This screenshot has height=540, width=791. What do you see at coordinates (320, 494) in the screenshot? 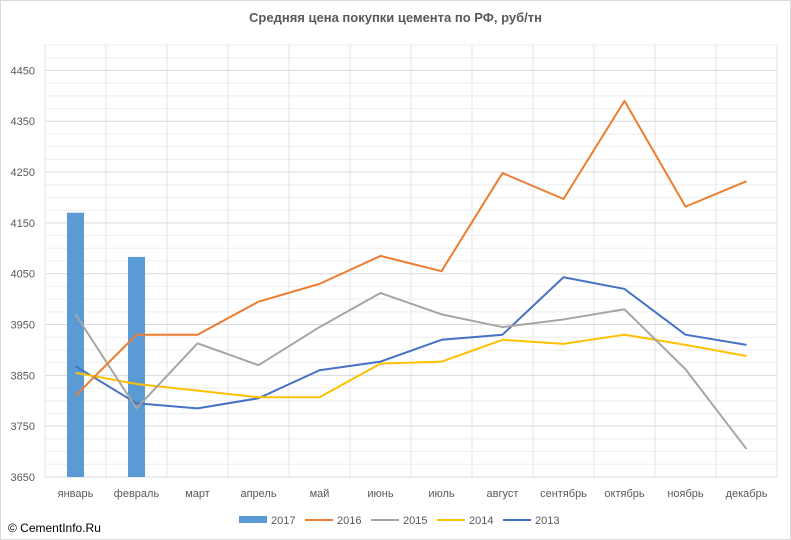
I see `x-tick-label: май` at bounding box center [320, 494].